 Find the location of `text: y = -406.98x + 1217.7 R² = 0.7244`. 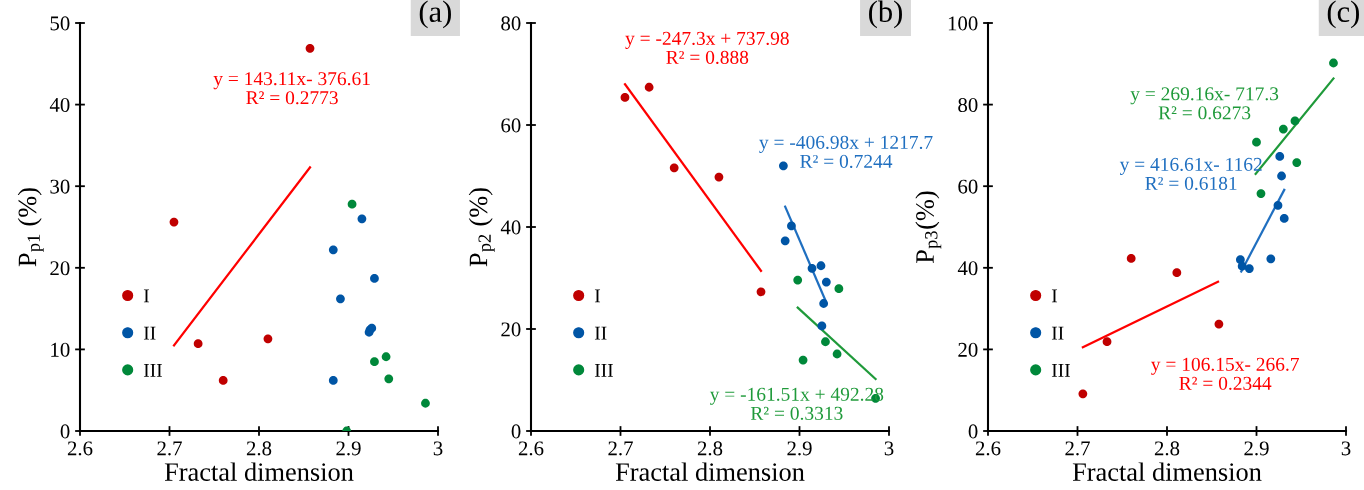

text: y = -406.98x + 1217.7 R² = 0.7244 is located at coordinates (846, 151).